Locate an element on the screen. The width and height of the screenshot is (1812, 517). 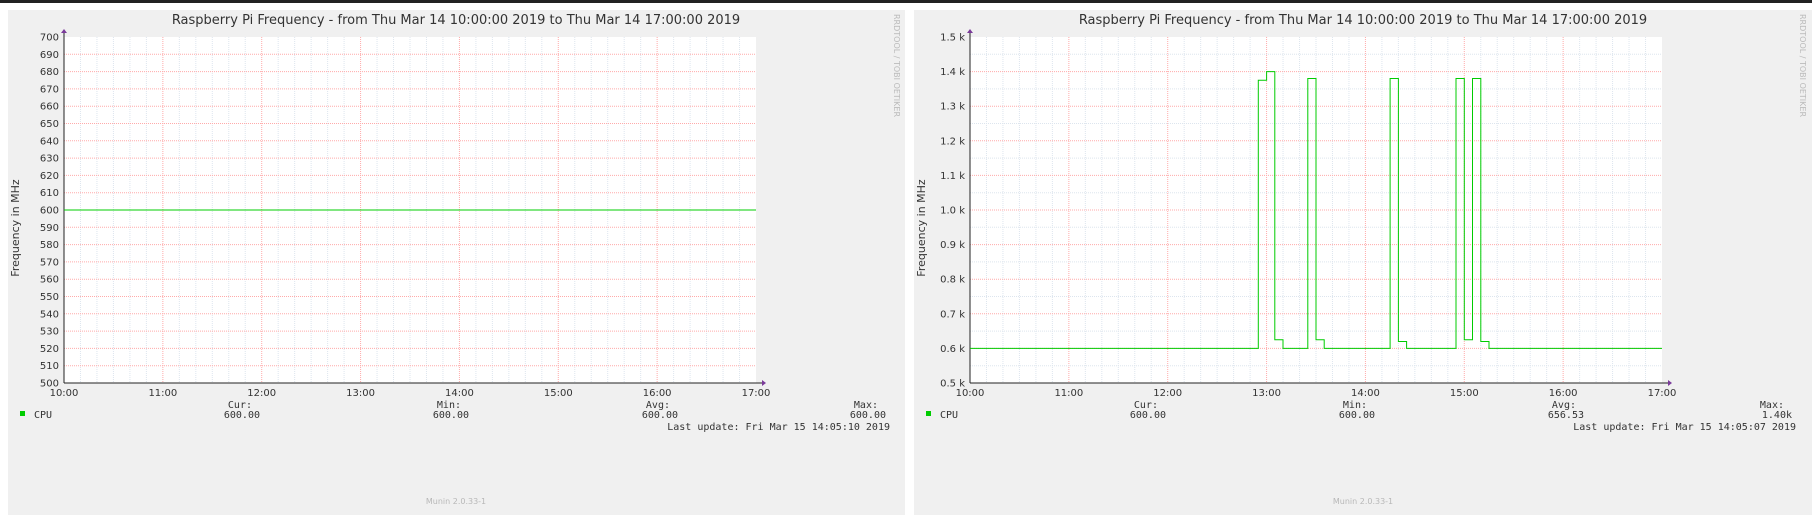
y-tick-label: 1.5 k is located at coordinates (952, 38).